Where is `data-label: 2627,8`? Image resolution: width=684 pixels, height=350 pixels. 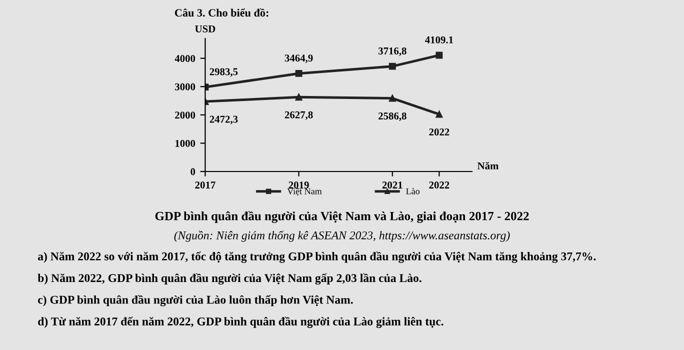 data-label: 2627,8 is located at coordinates (298, 115).